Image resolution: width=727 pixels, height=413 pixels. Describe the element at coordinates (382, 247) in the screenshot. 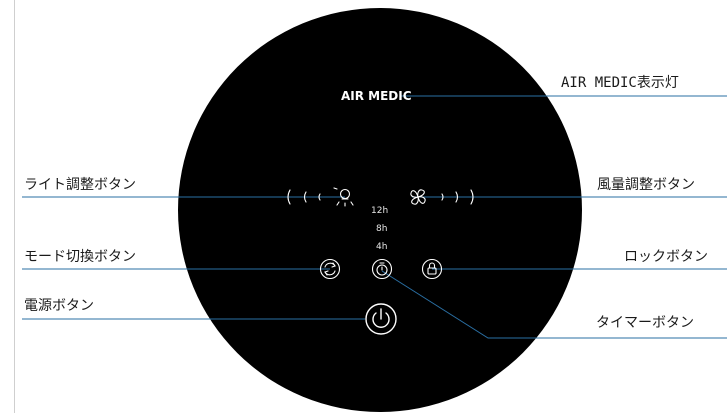

I see `timer-option-4h: 4h` at that location.